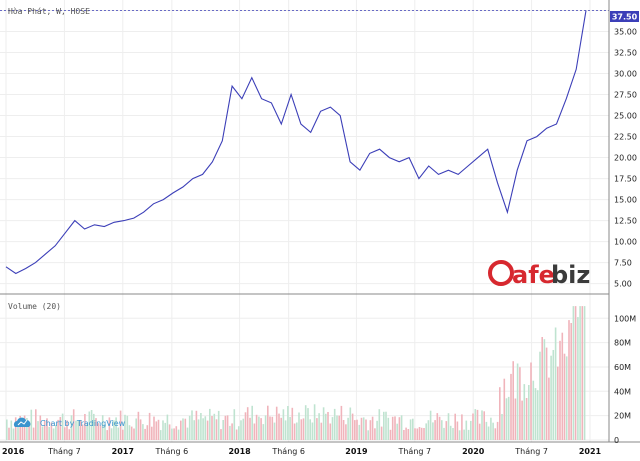 This screenshot has height=461, width=640. What do you see at coordinates (625, 318) in the screenshot?
I see `volume-tick-label: 100M` at bounding box center [625, 318].